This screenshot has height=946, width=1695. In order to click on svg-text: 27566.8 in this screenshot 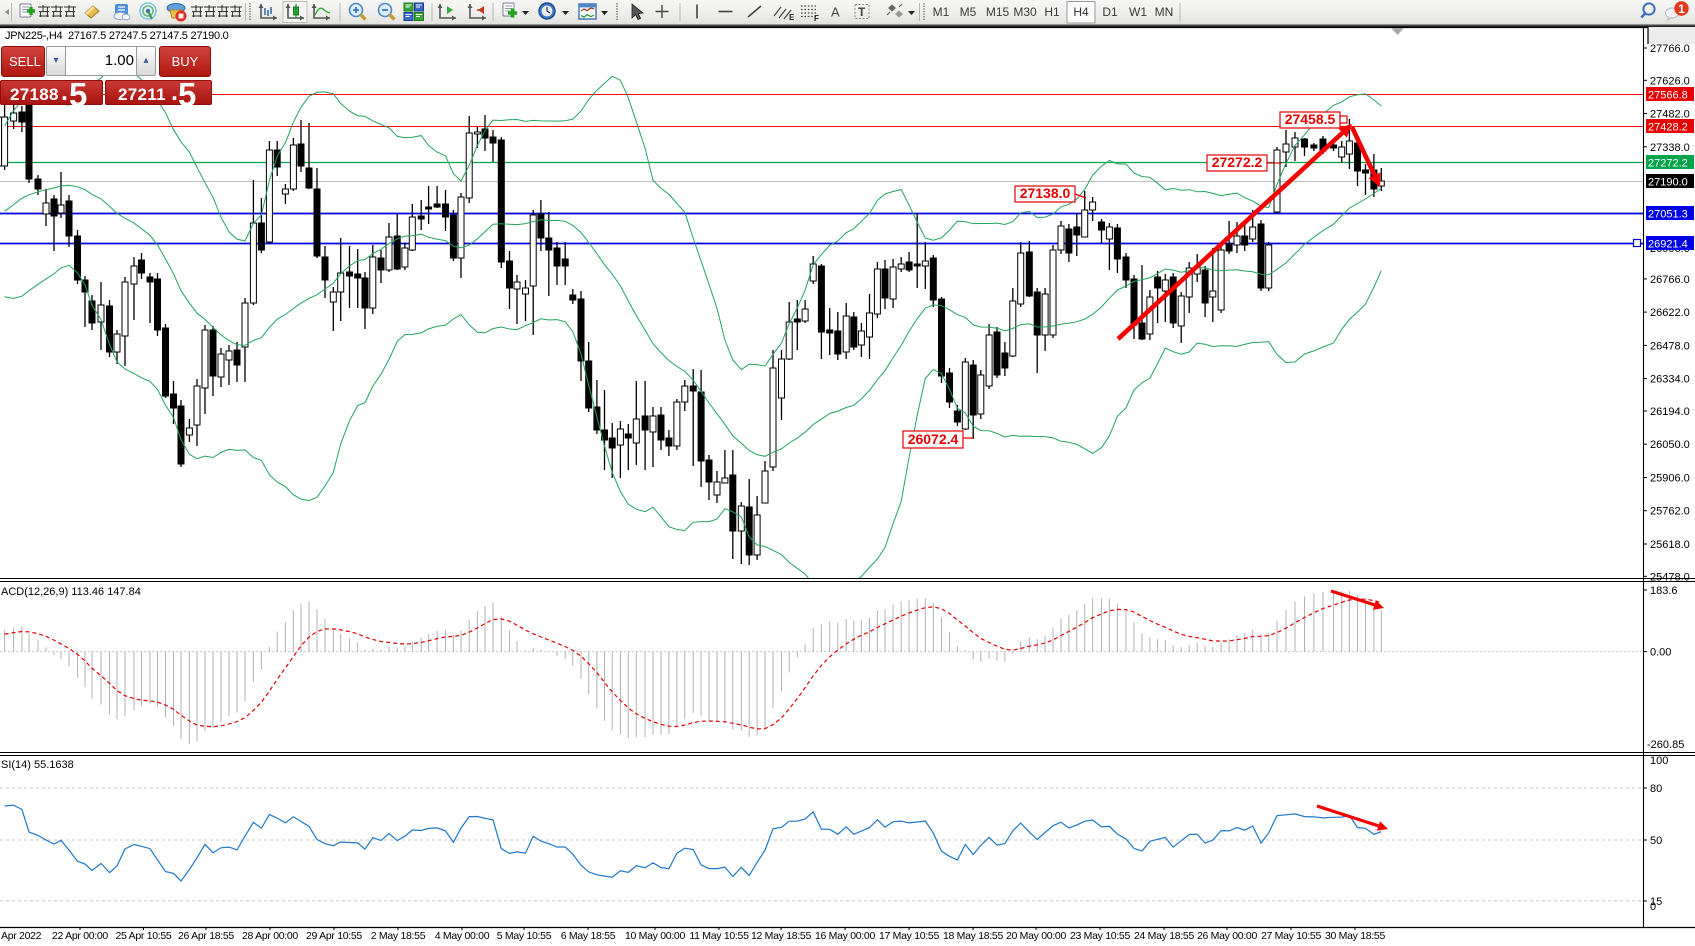, I will do `click(1668, 96)`.